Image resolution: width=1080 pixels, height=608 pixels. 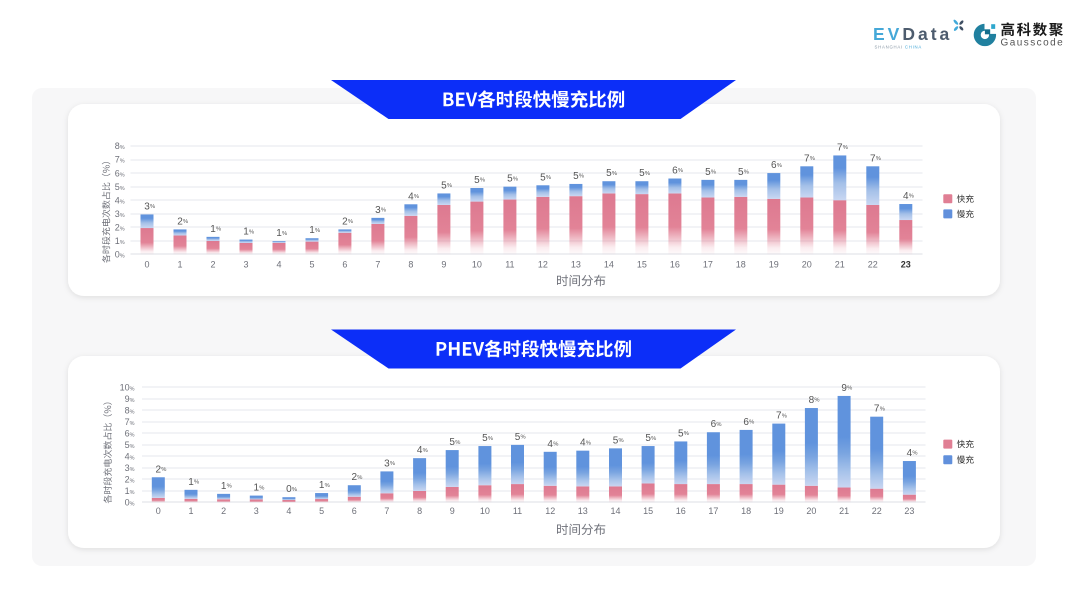 I want to click on svg-text: SHANGHAI CHINA, so click(x=899, y=46).